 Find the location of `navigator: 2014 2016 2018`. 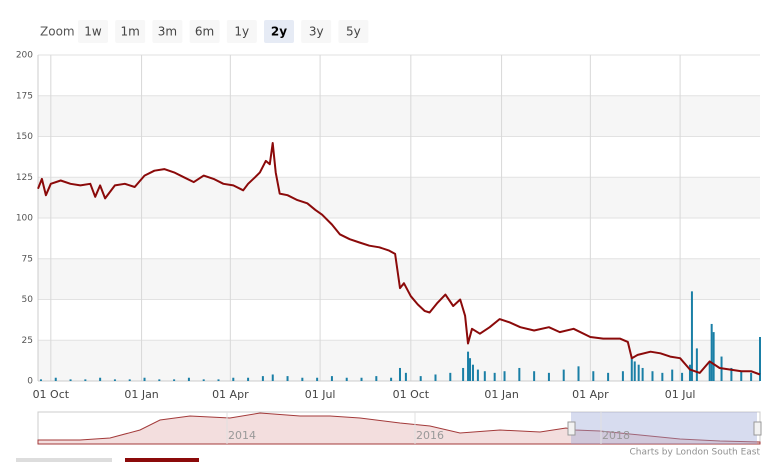

navigator: 2014 2016 2018 is located at coordinates (399, 428).